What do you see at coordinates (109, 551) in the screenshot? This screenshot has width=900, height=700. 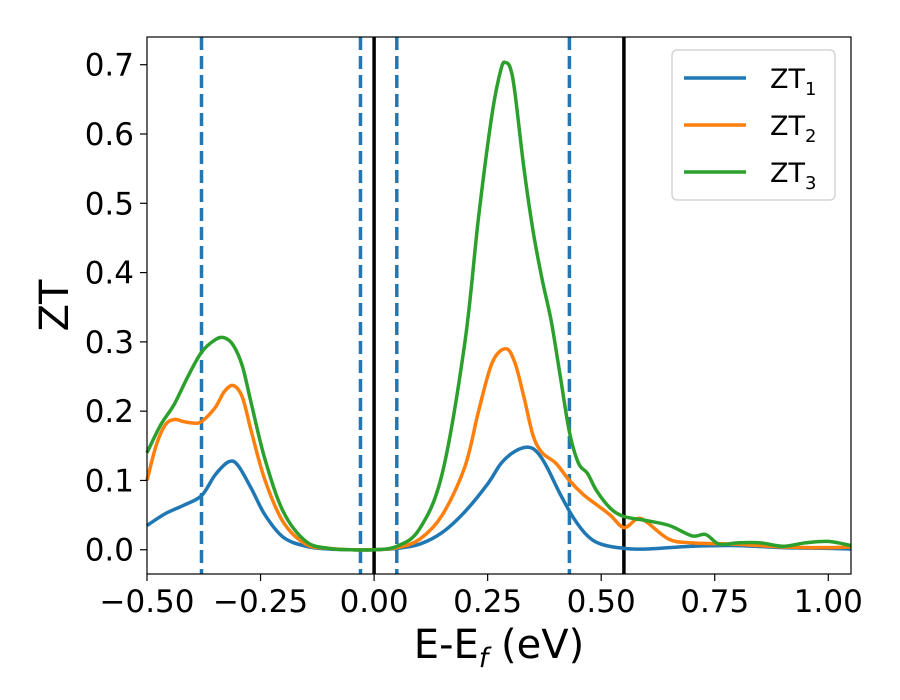 I see `y-tick-label: 0.0` at bounding box center [109, 551].